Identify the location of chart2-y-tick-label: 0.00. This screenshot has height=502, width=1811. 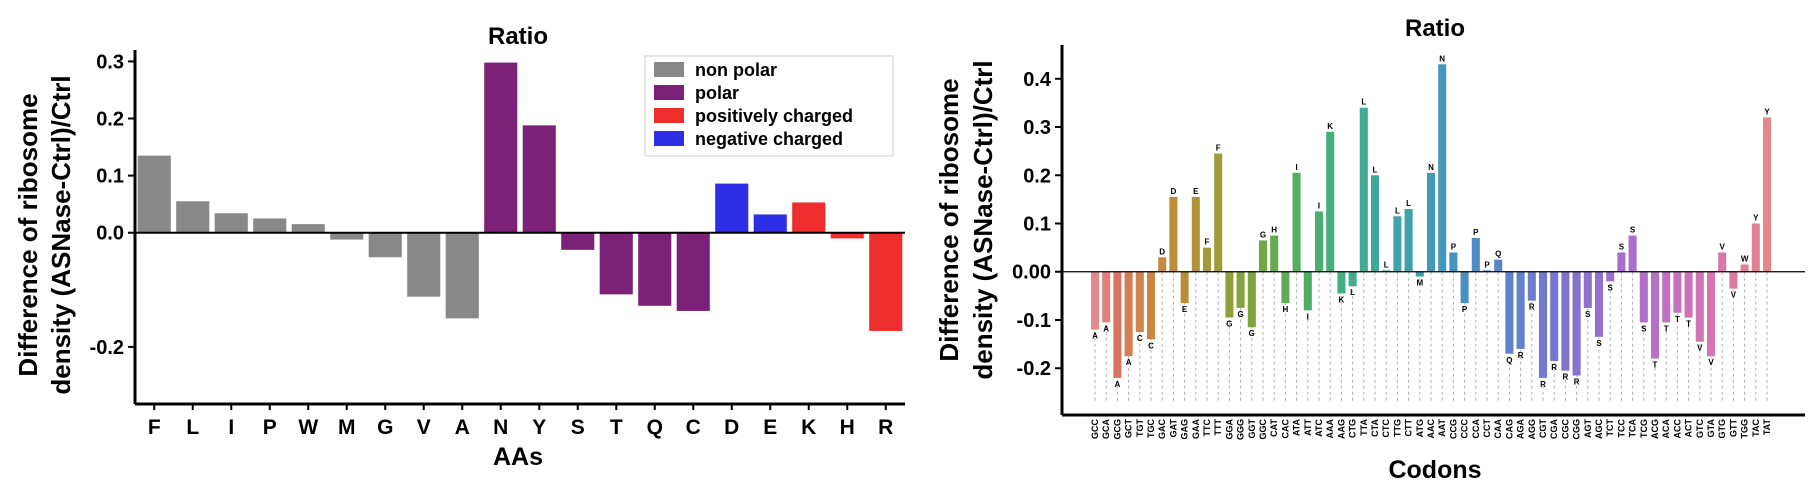
(1031, 273).